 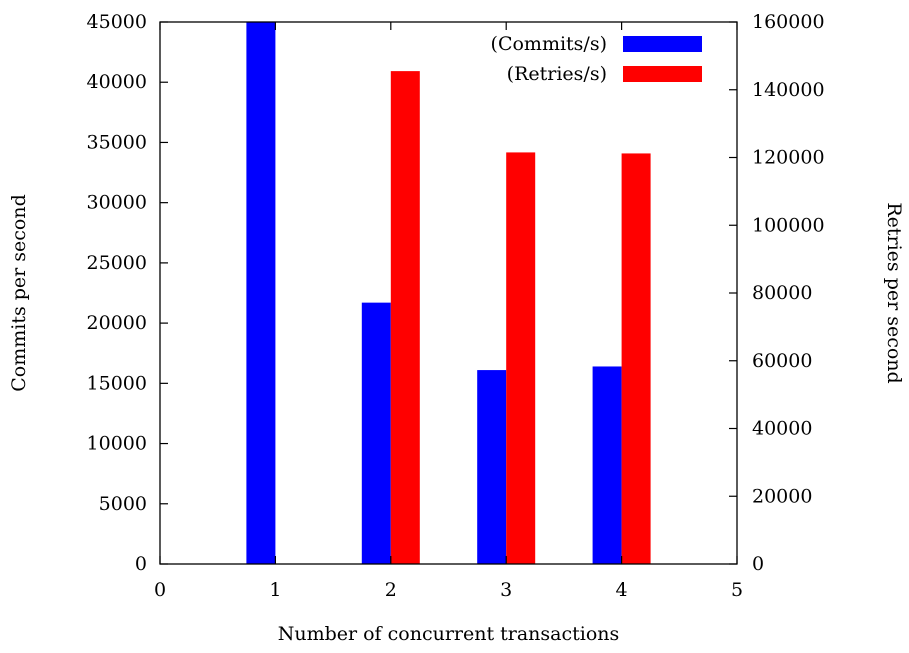 I want to click on x-tick-label: 5, so click(x=737, y=590).